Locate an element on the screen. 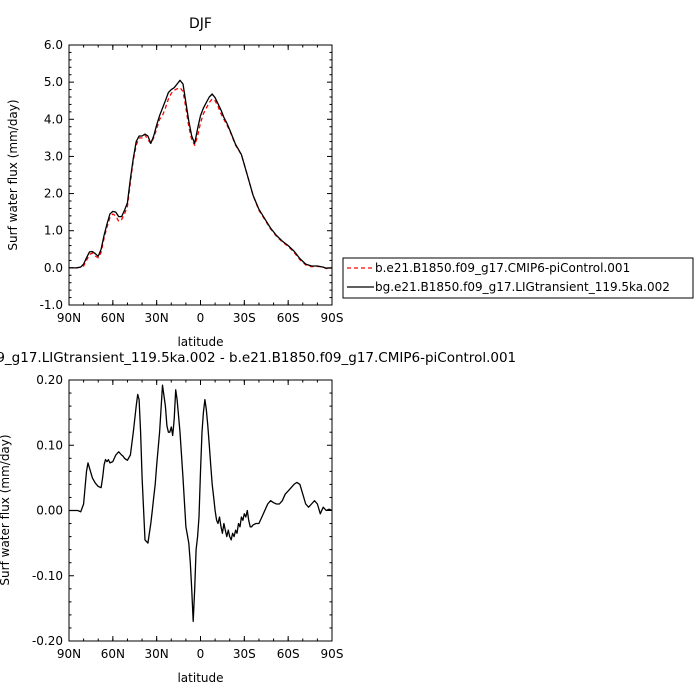  bottom-y-tick-label: 0.00 is located at coordinates (49, 511).